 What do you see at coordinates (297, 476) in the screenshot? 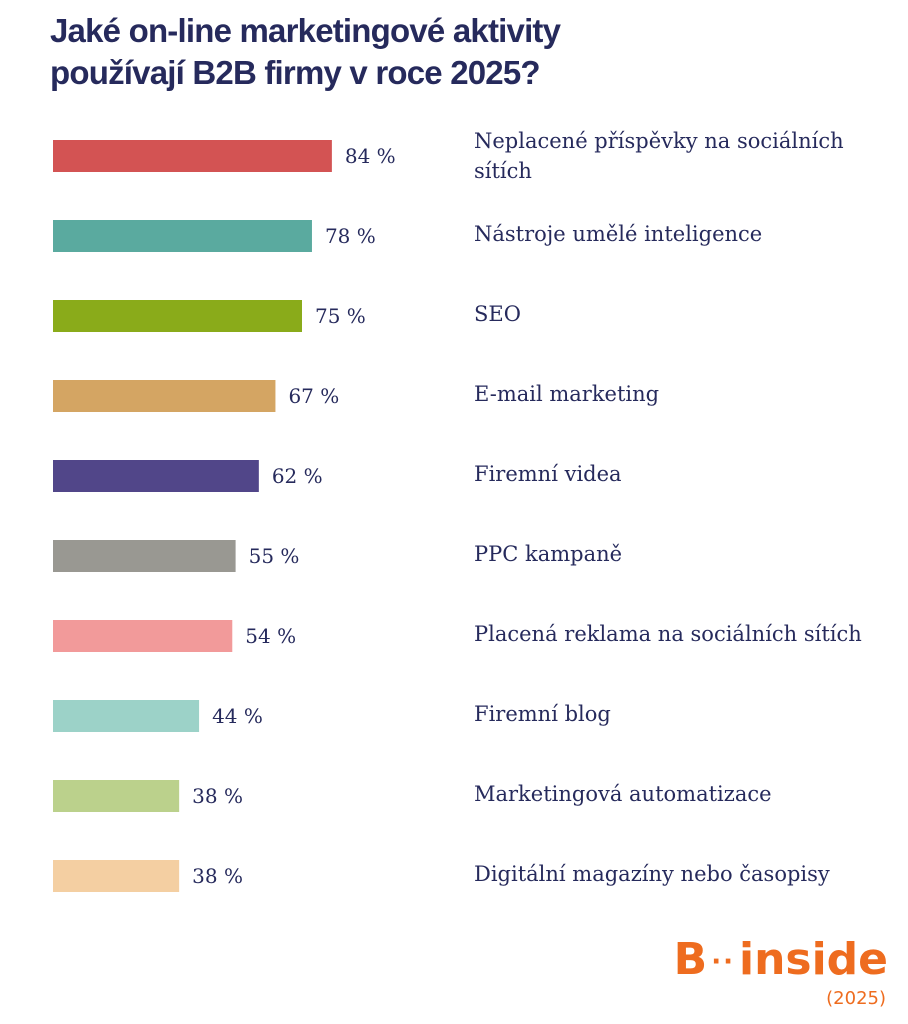
I see `bar-value-label-5: 62 %` at bounding box center [297, 476].